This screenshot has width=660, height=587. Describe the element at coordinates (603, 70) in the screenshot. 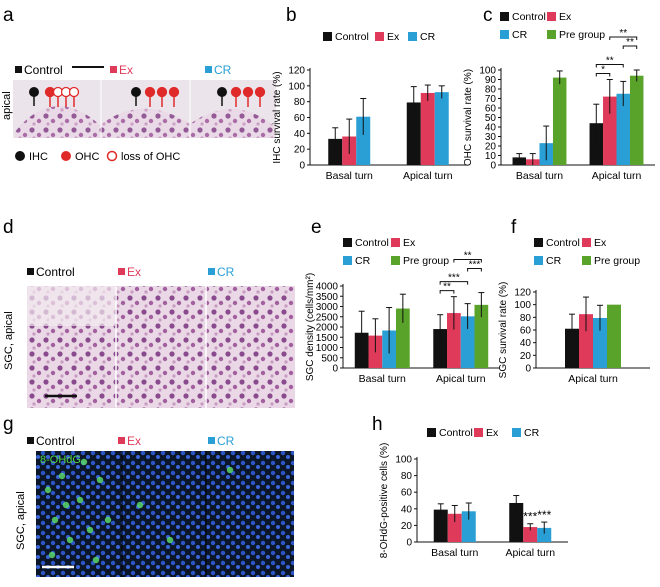

I see `significance-label: *` at that location.